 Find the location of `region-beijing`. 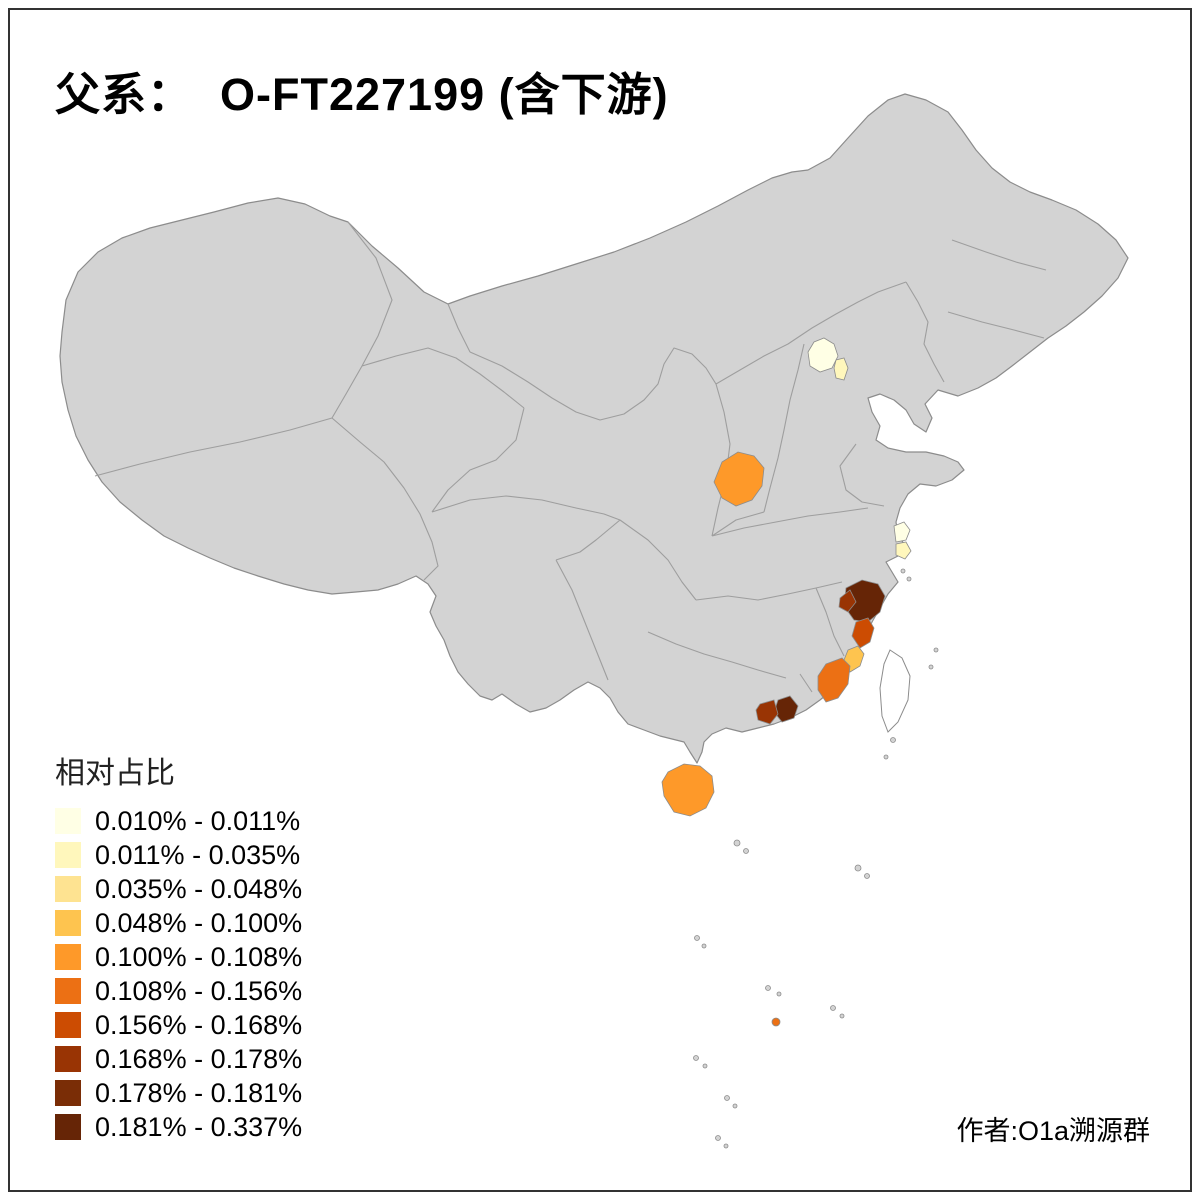

region-beijing is located at coordinates (823, 355).